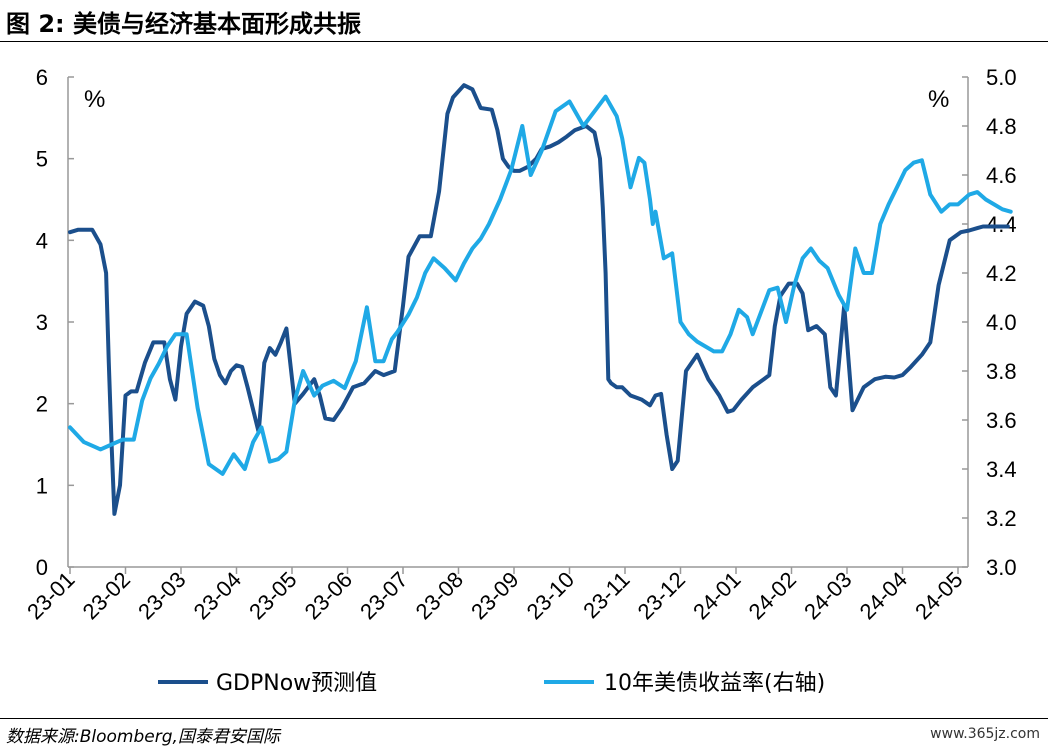  I want to click on right-tick-label: 4.6, so click(1001, 175).